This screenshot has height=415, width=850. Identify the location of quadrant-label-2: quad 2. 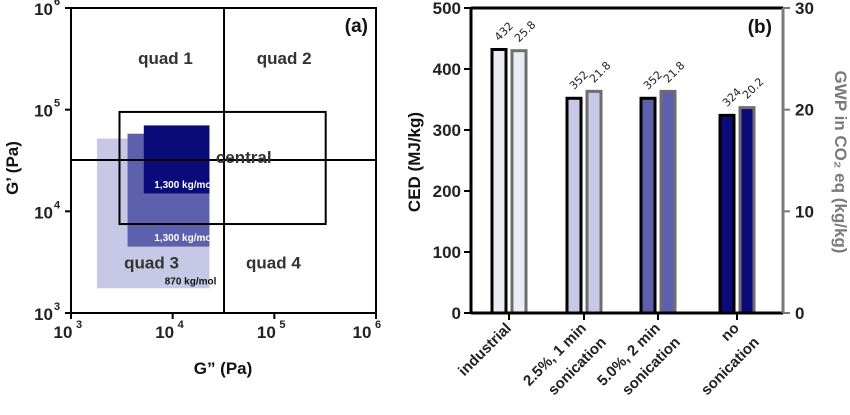
(284, 58).